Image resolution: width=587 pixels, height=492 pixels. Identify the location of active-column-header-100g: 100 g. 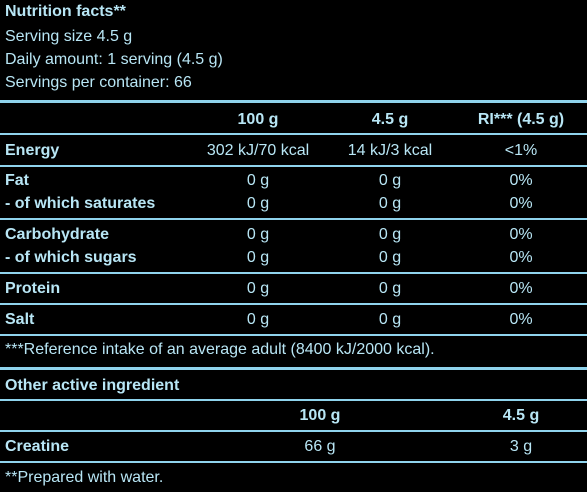
(320, 415).